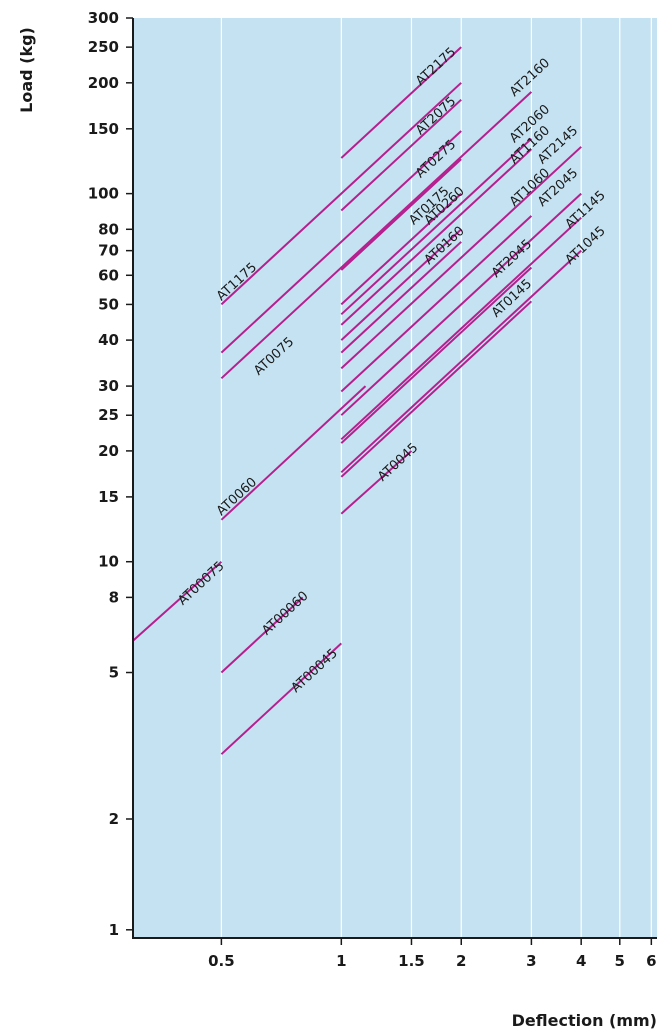  Describe the element at coordinates (651, 961) in the screenshot. I see `x-tick-label: 6` at that location.